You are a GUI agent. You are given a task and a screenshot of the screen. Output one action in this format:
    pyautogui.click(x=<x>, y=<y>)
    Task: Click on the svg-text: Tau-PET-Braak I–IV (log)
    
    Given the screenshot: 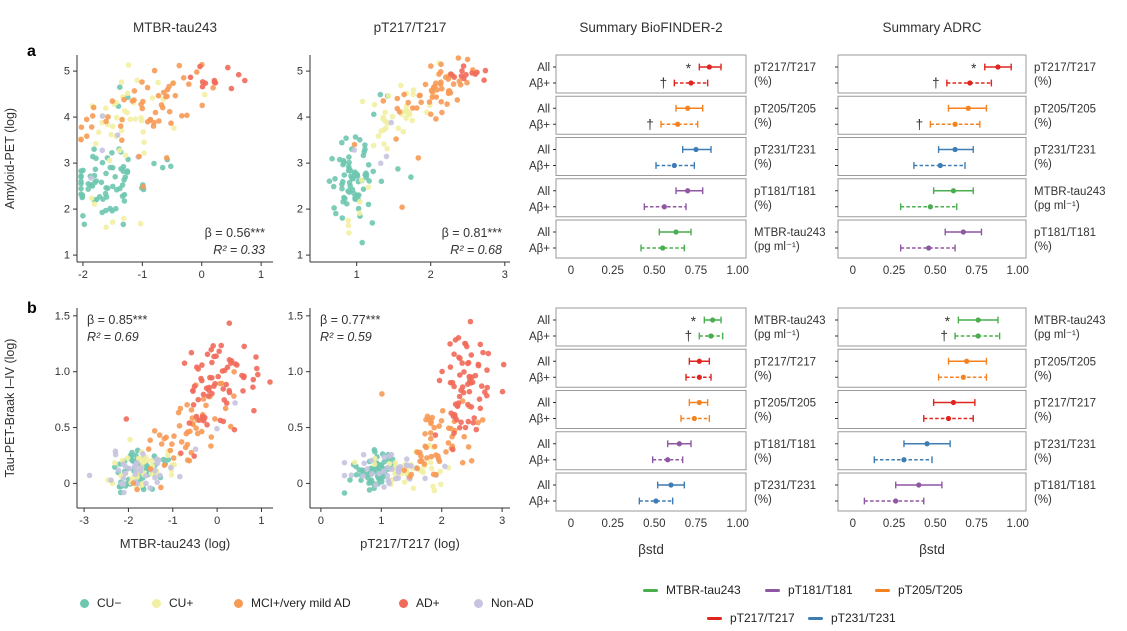 What is the action you would take?
    pyautogui.click(x=10, y=408)
    